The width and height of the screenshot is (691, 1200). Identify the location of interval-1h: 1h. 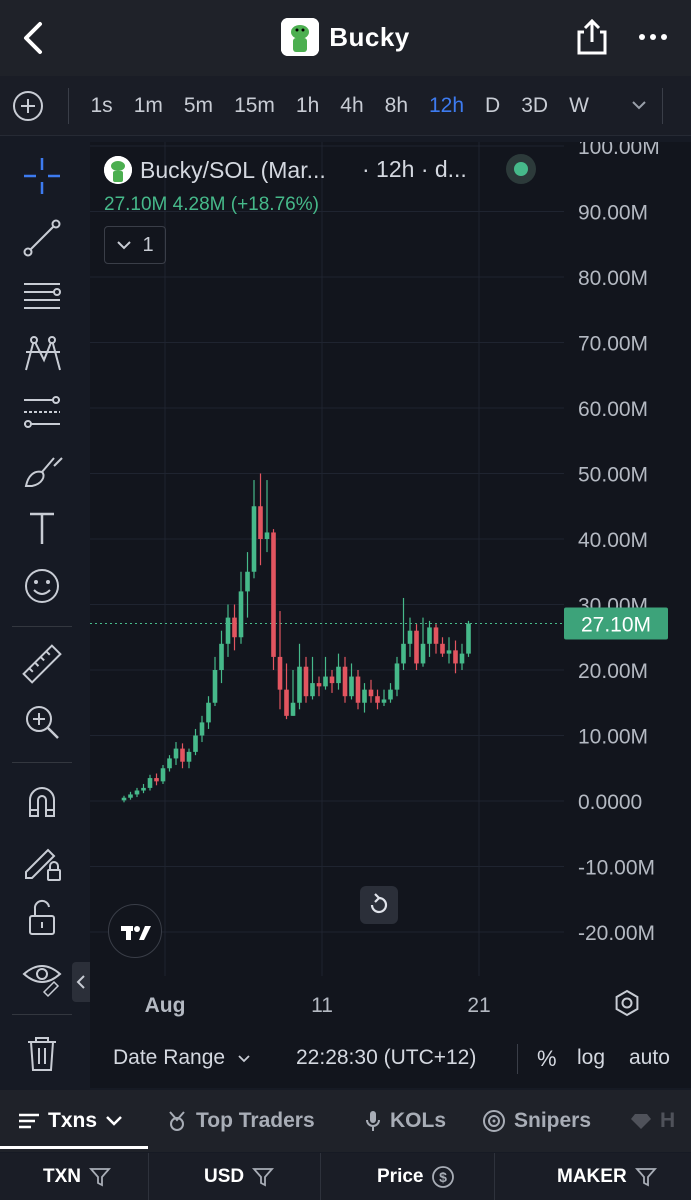
(307, 105).